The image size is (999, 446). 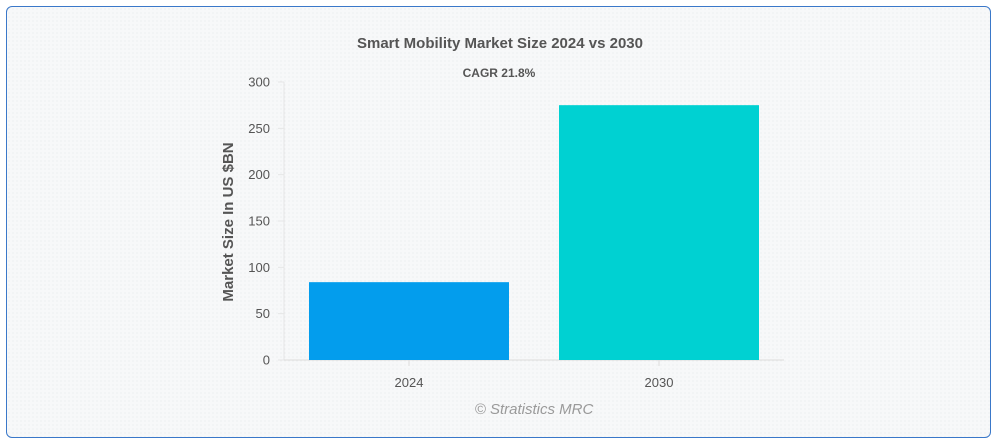 I want to click on cagr-annotation: CAGR 21.8%, so click(x=499, y=73).